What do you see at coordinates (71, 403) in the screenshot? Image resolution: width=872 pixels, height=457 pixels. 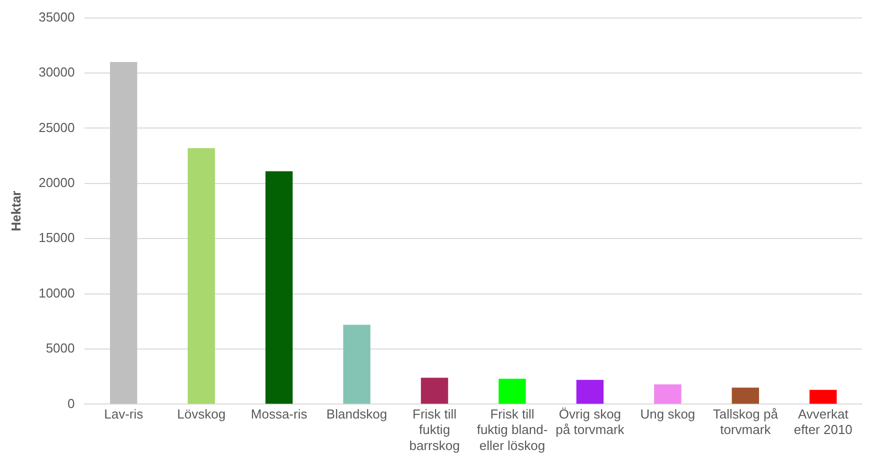 I see `y-tick-label: 0` at bounding box center [71, 403].